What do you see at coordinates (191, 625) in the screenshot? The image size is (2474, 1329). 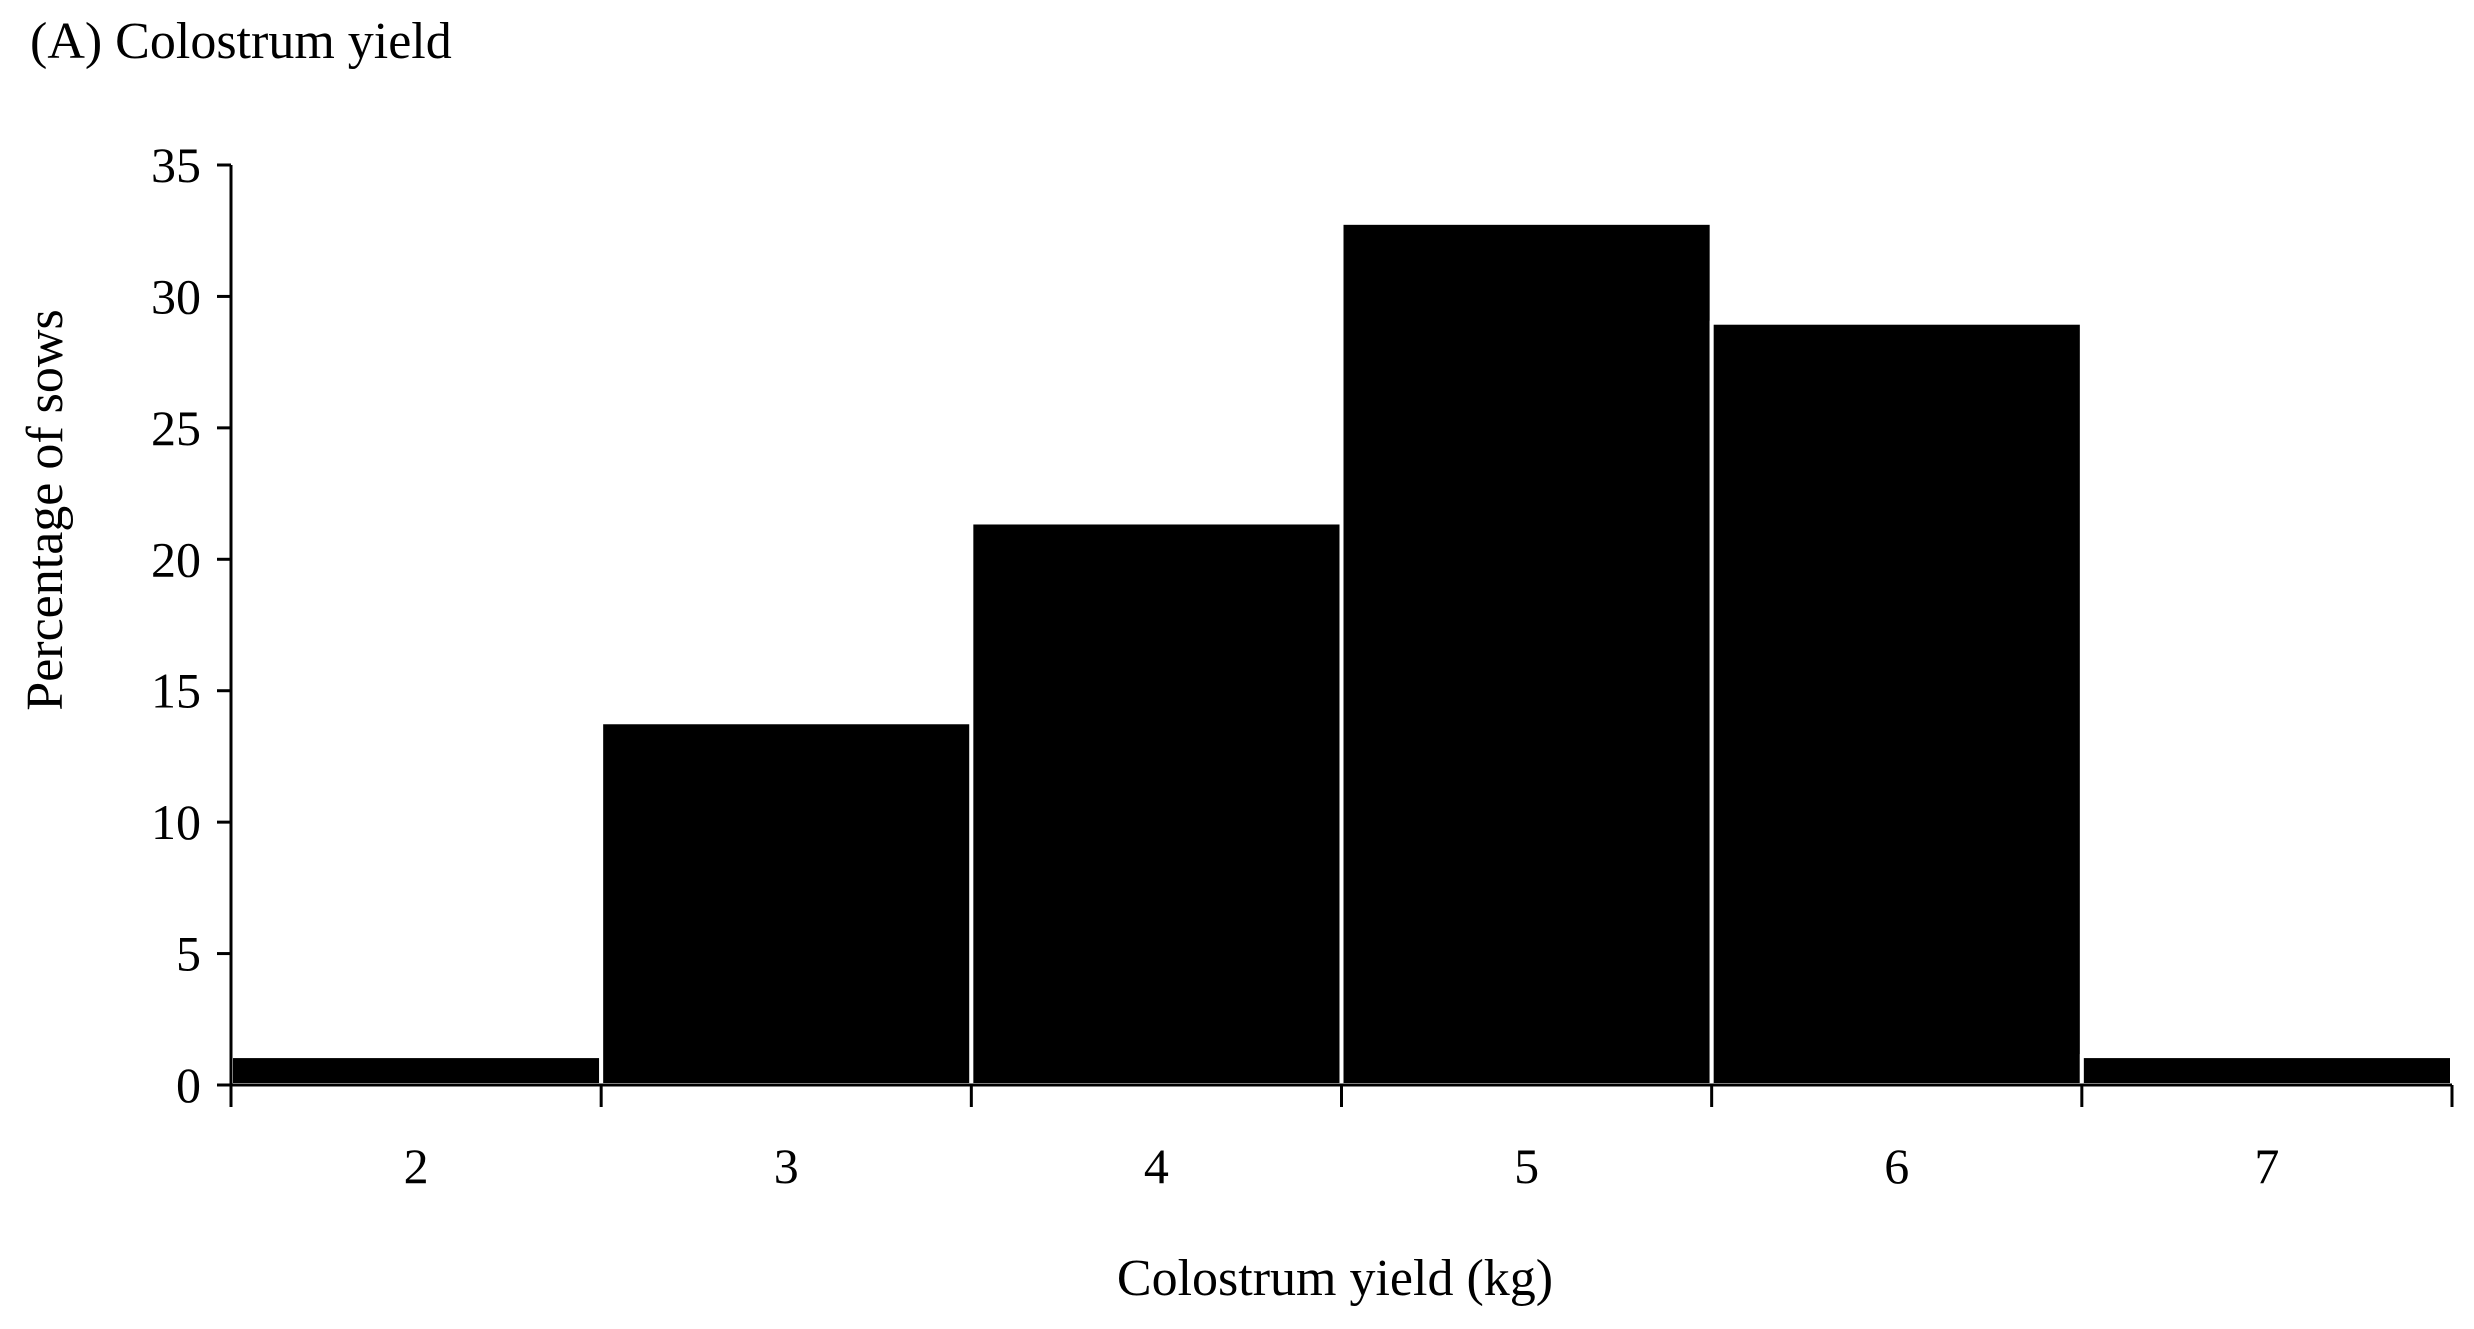 I see `y-axis-ticks: 0 5 10 15 20 25 30 35` at bounding box center [191, 625].